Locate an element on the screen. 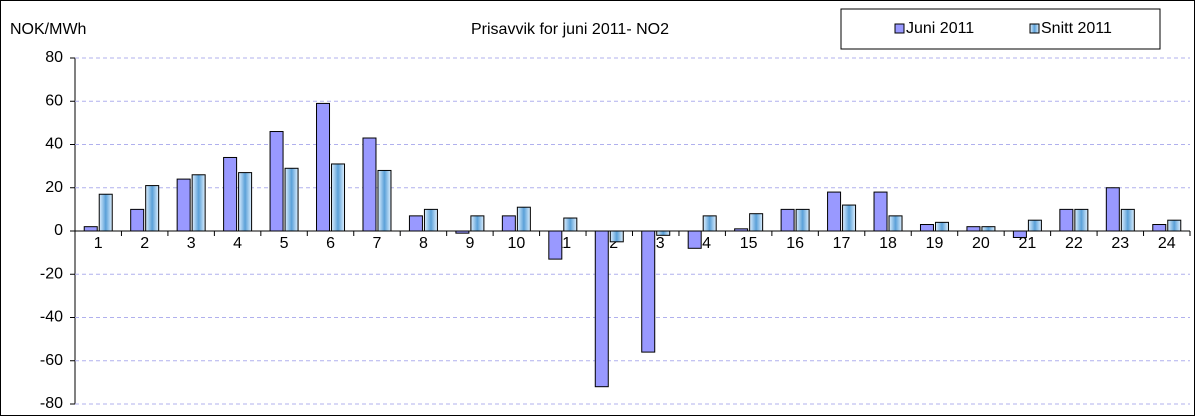 The width and height of the screenshot is (1195, 416). chart-title: Prisavvik for juni 2011- NO2 is located at coordinates (570, 29).